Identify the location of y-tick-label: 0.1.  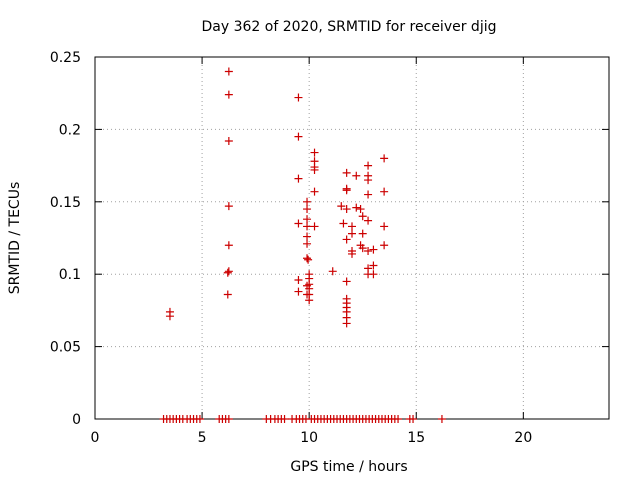
(70, 275).